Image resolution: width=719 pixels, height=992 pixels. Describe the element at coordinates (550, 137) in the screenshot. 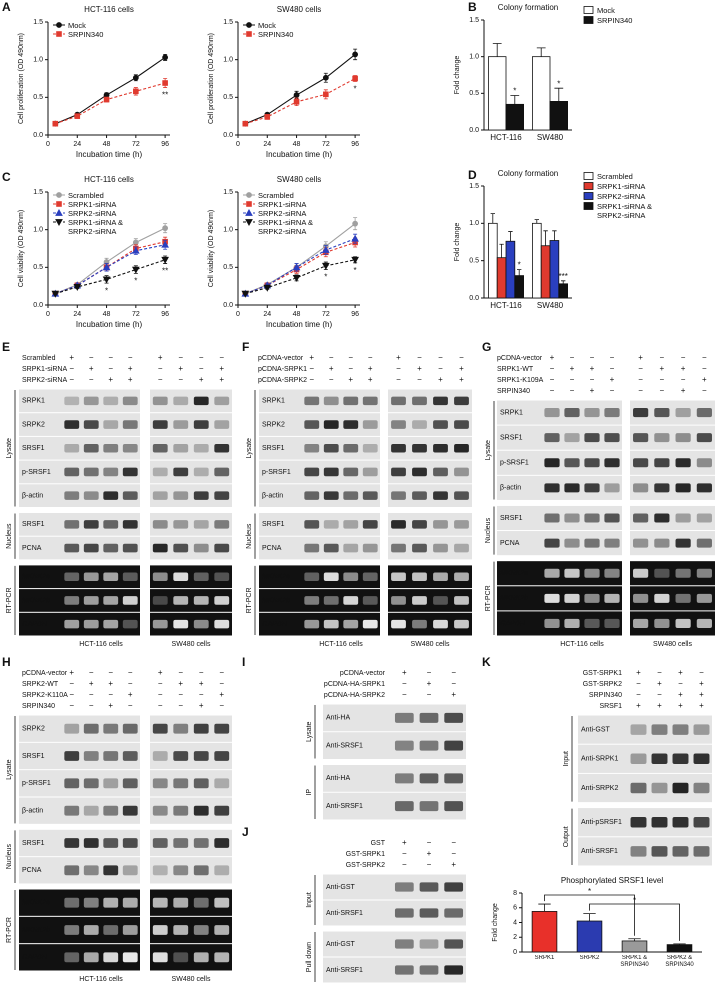

I see `x-tick-label: SW480` at that location.